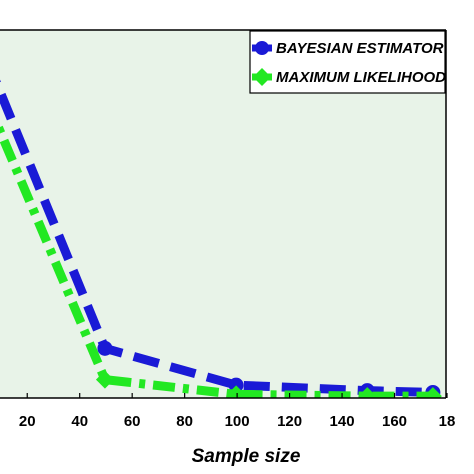 The height and width of the screenshot is (474, 474). Describe the element at coordinates (447, 421) in the screenshot. I see `x-tick-label: 18` at that location.